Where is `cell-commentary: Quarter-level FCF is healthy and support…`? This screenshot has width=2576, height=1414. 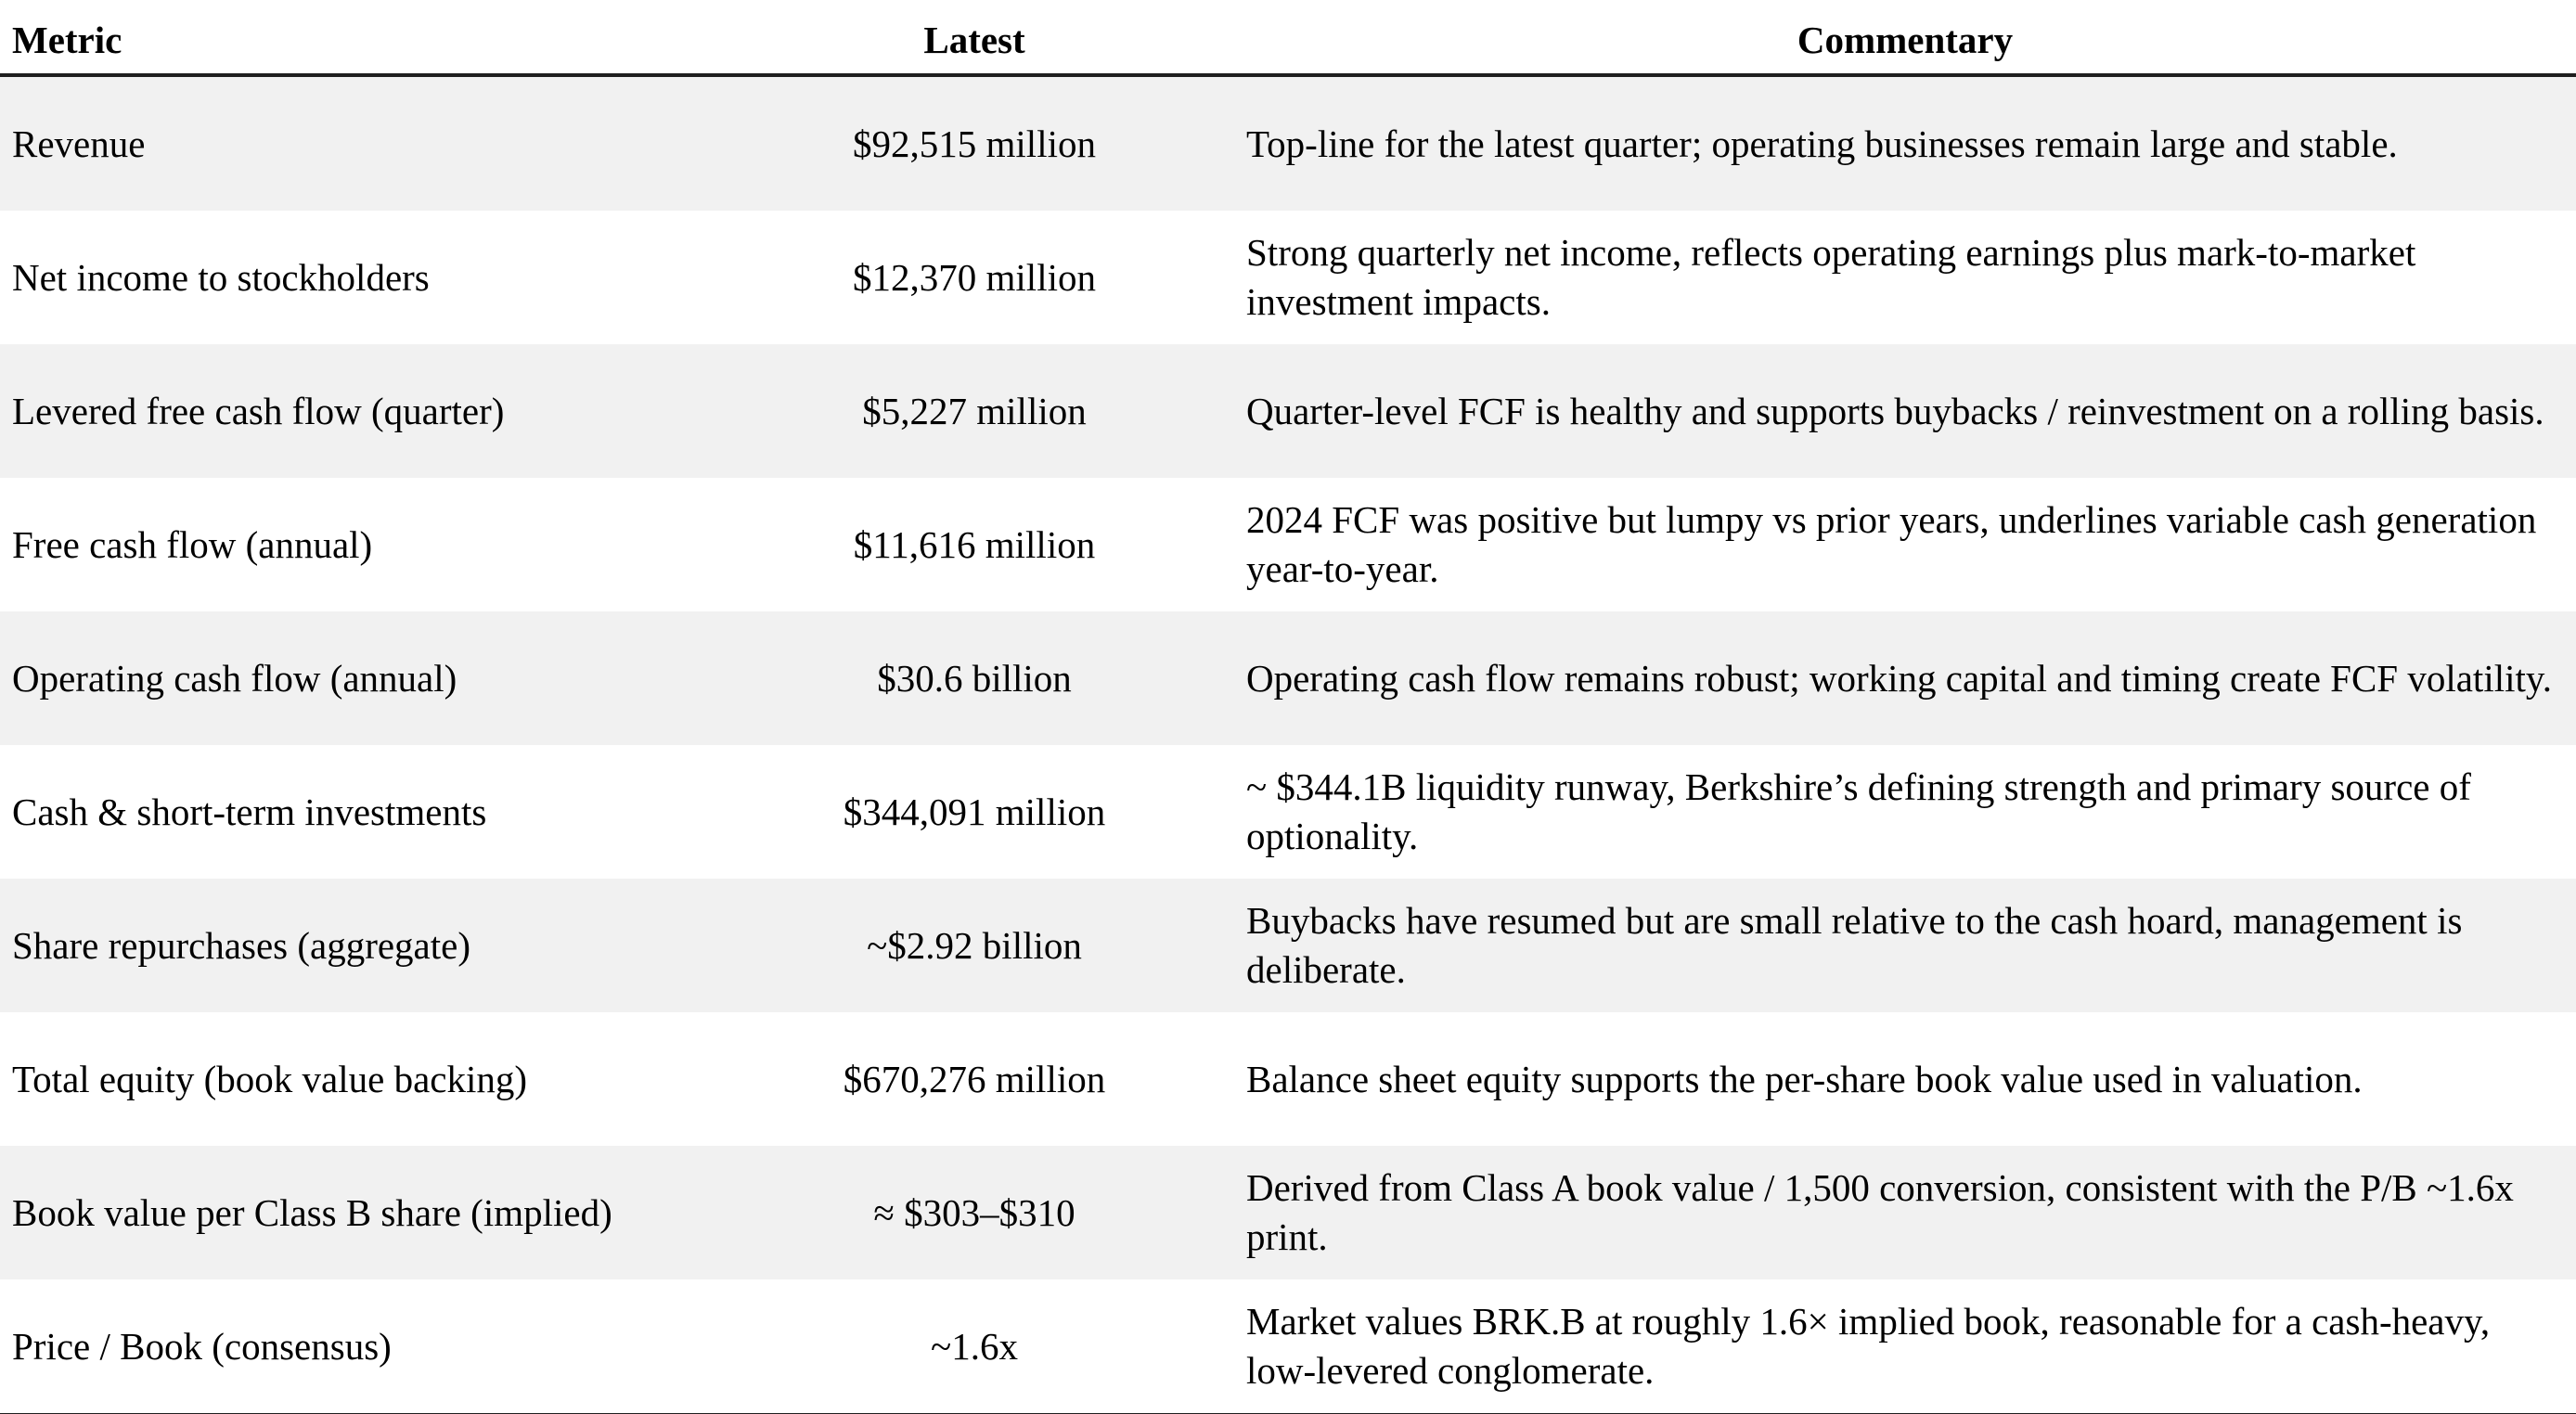 cell-commentary: Quarter-level FCF is healthy and support… is located at coordinates (1905, 411).